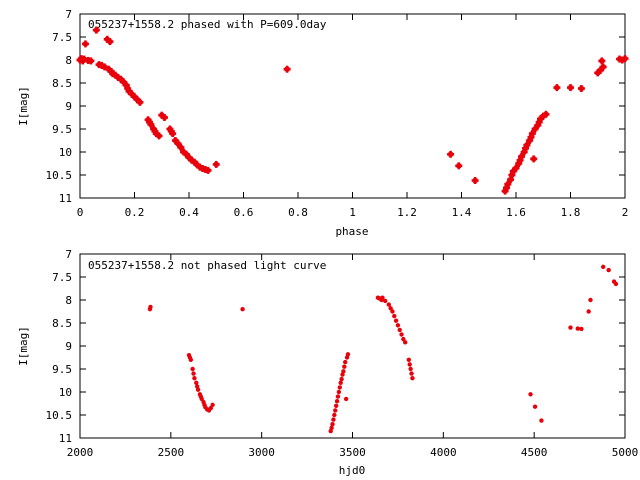 The height and width of the screenshot is (480, 640). I want to click on x-axis-label: hjd0, so click(352, 470).